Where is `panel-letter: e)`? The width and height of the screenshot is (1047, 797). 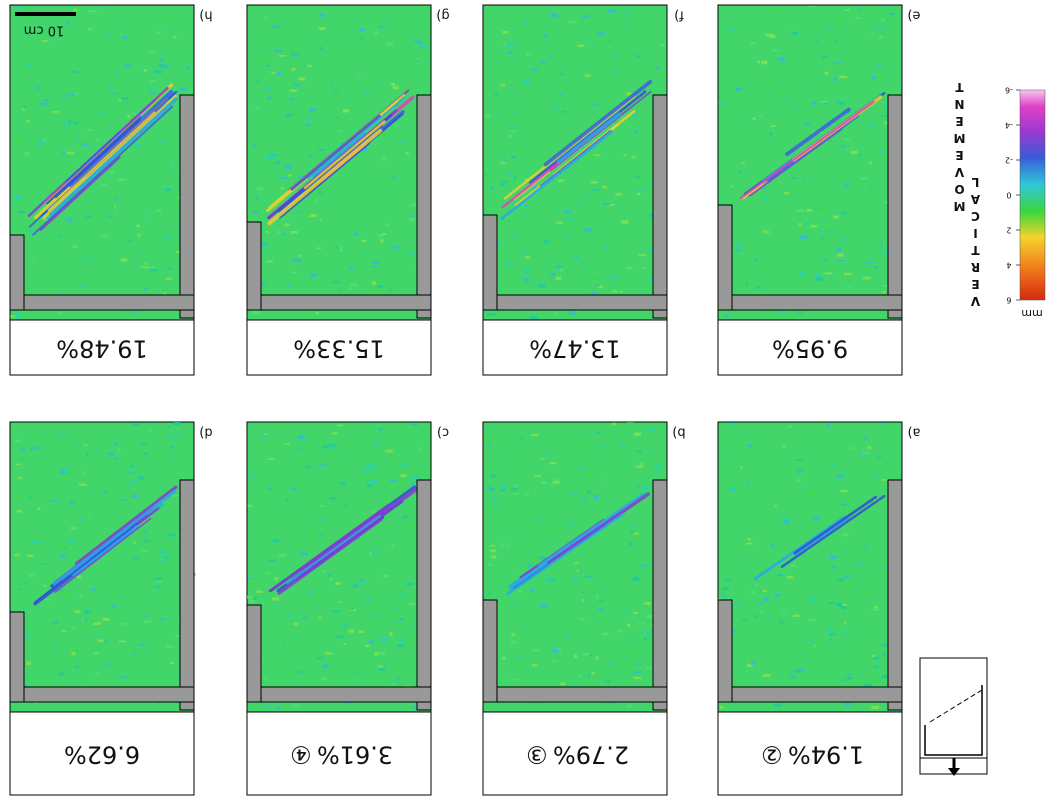
panel-letter: e) is located at coordinates (913, 15).